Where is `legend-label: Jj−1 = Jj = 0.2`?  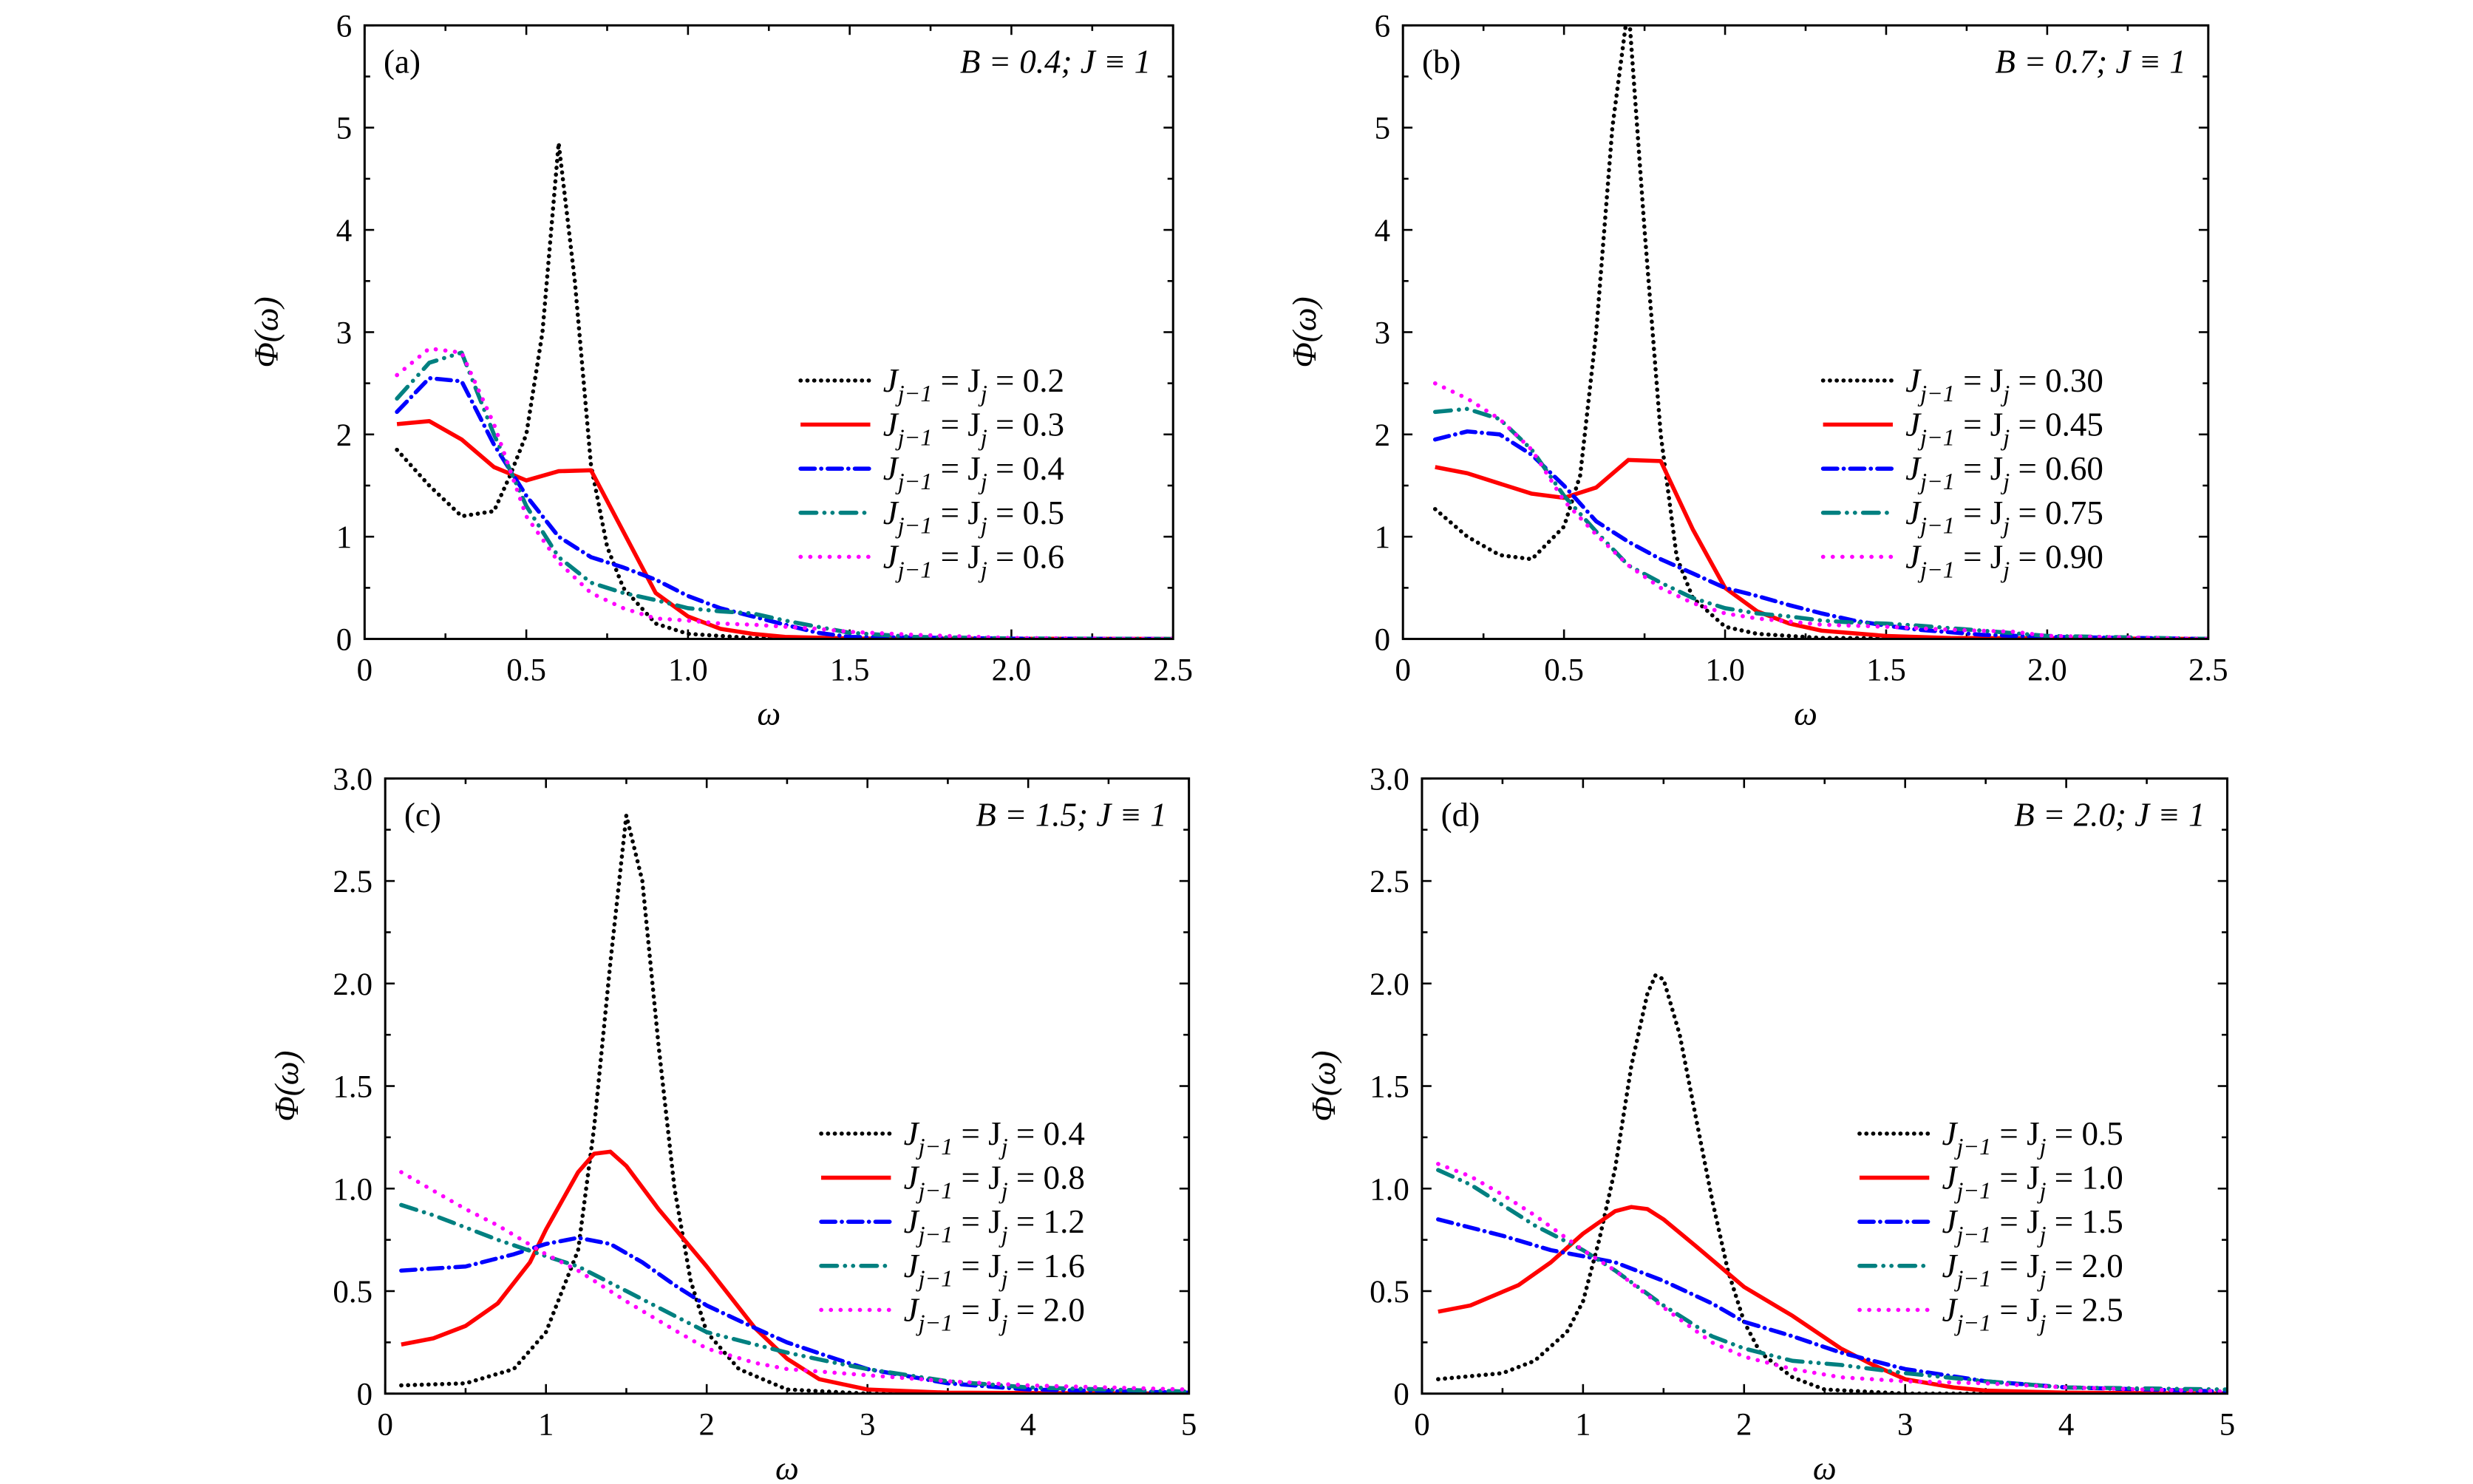
legend-label: Jj−1 = Jj = 0.2 is located at coordinates (973, 384).